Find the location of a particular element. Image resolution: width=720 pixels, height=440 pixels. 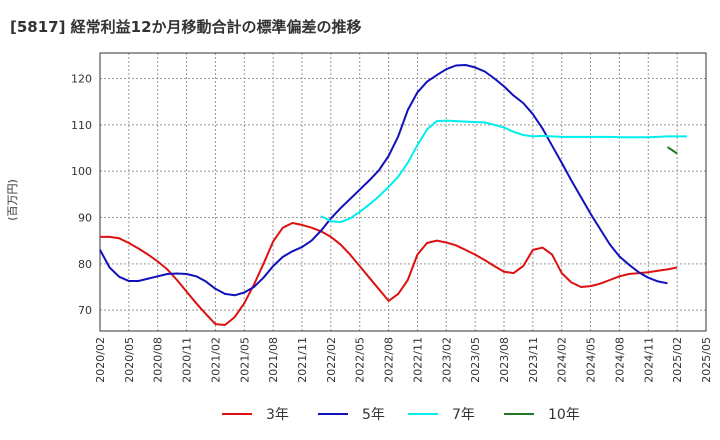

x-tick-label: 2021/05 is located at coordinates (244, 360).